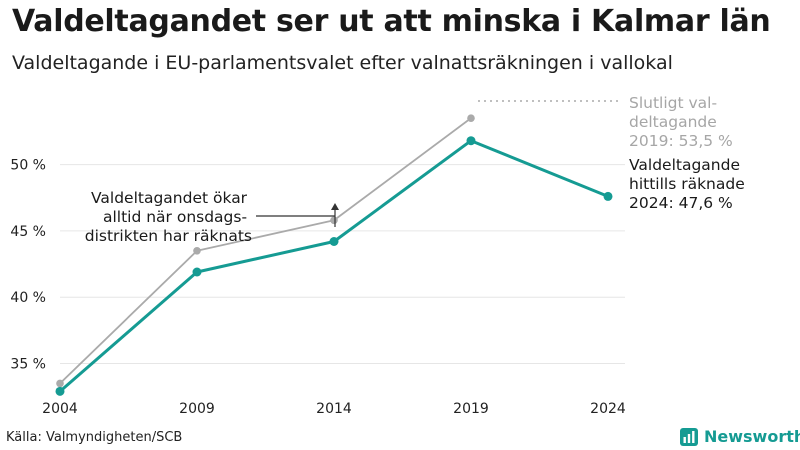 This screenshot has height=450, width=800. What do you see at coordinates (608, 409) in the screenshot?
I see `x-tick-label: 2024` at bounding box center [608, 409].